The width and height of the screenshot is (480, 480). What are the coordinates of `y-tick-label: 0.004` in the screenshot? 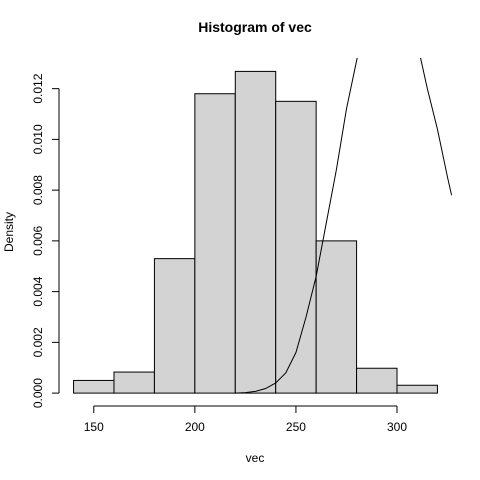 It's located at (38, 291).